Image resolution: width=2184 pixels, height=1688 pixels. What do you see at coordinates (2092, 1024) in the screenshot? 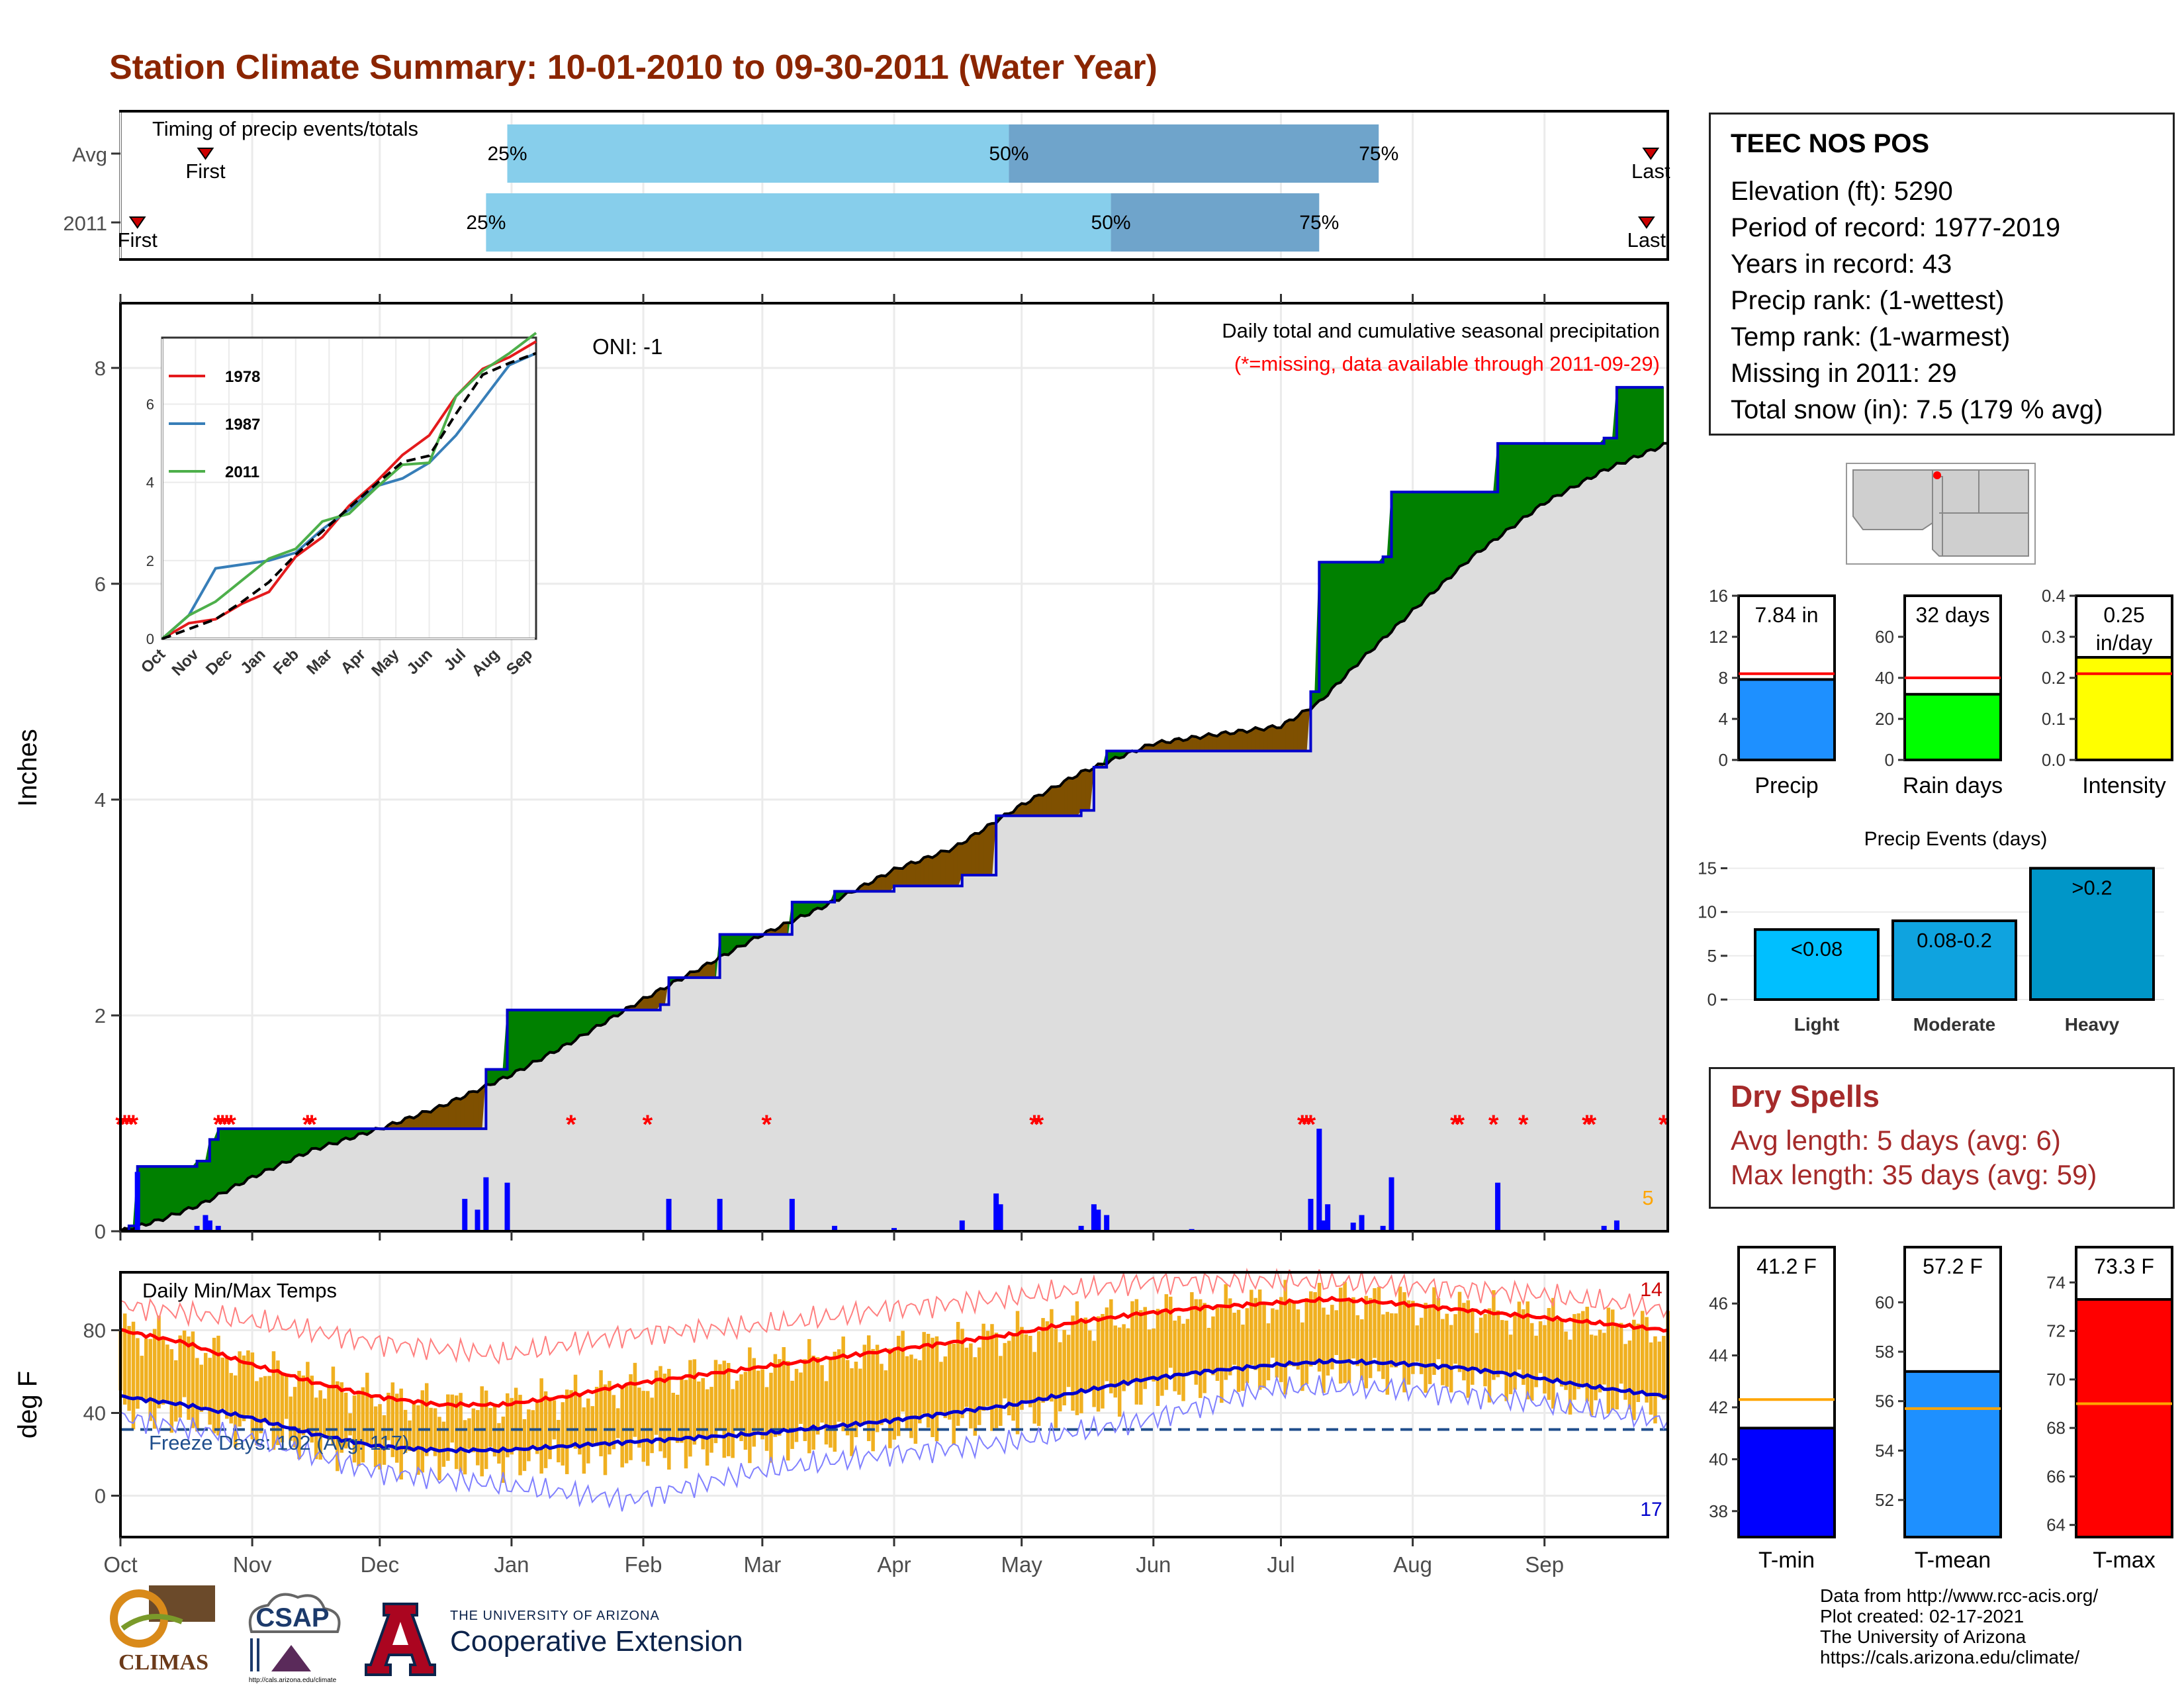
I see `events-category-label: Heavy` at bounding box center [2092, 1024].